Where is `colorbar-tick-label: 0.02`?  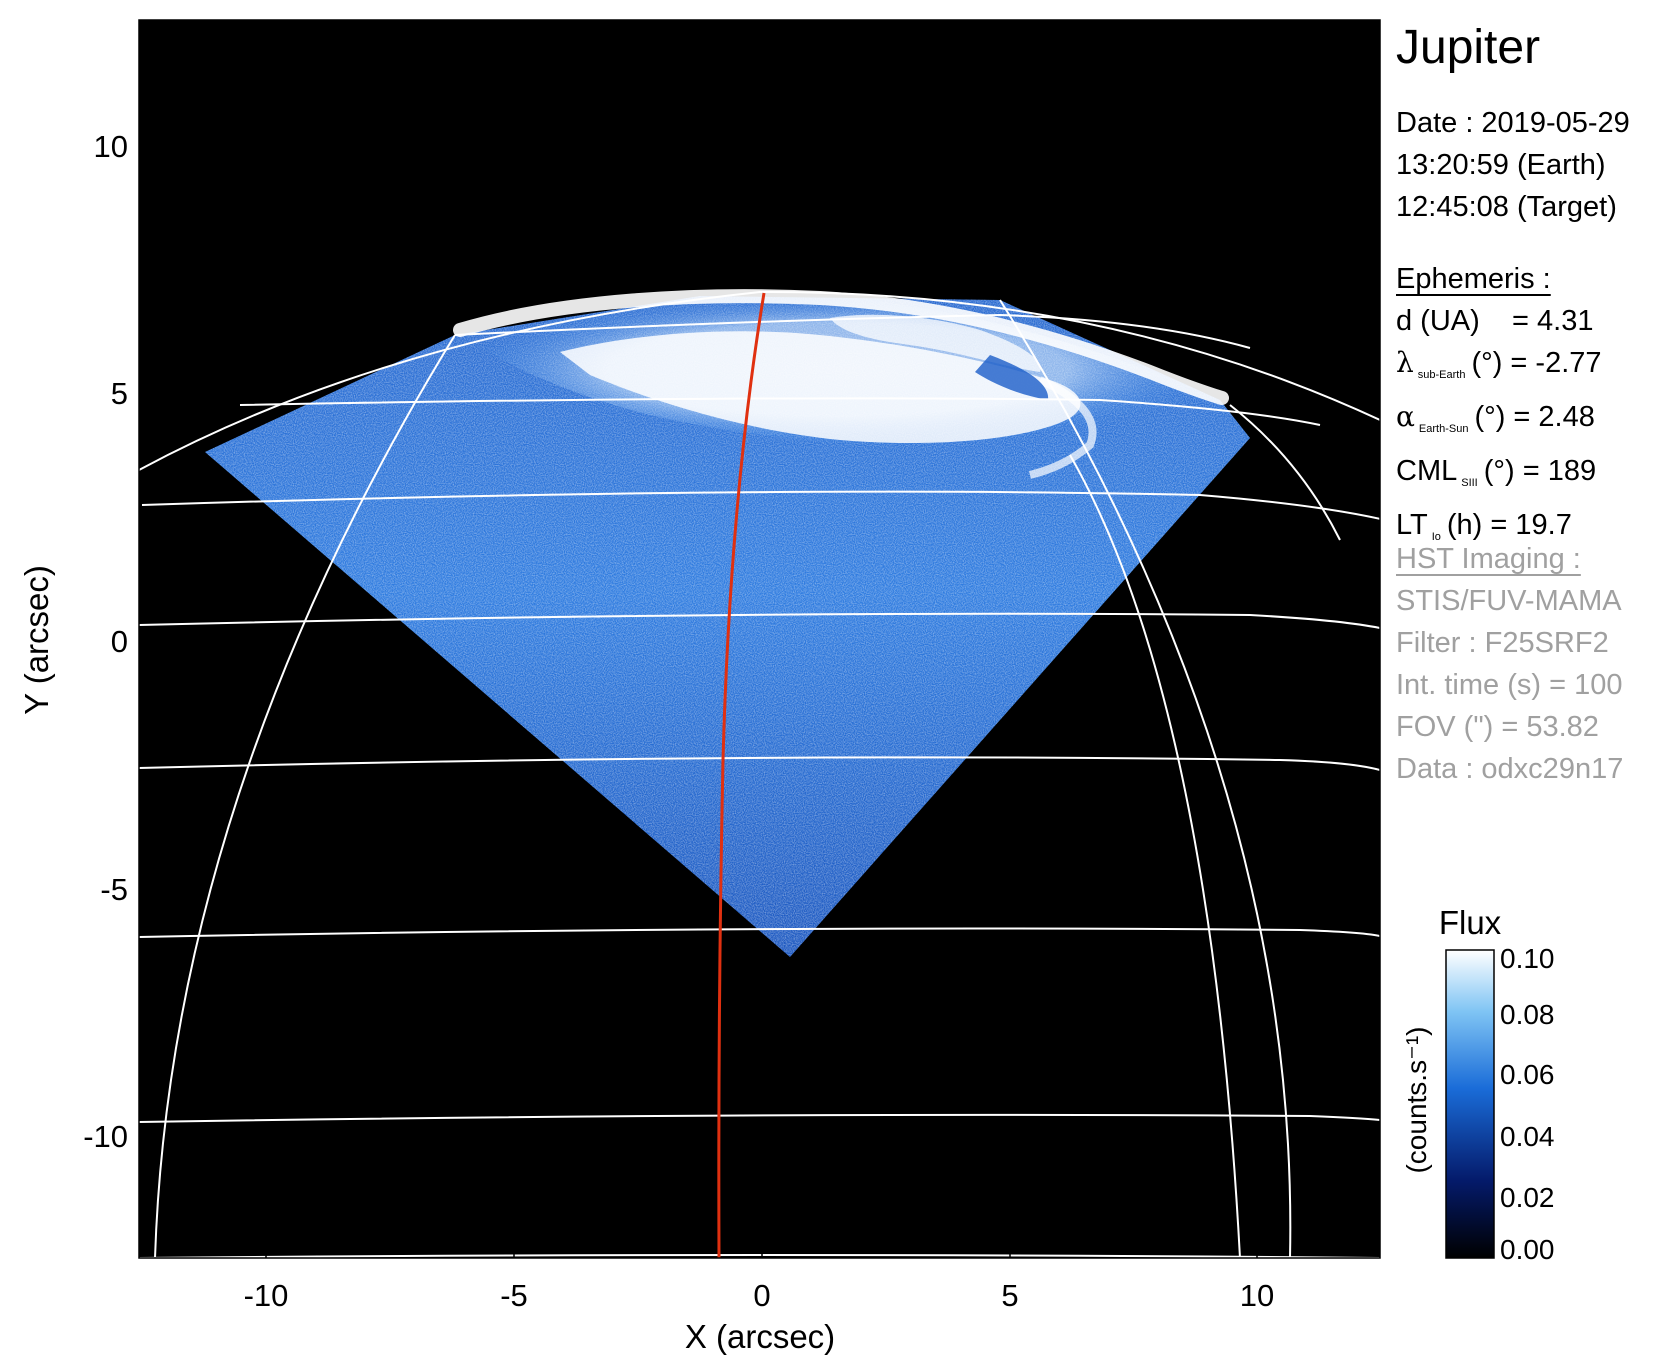
colorbar-tick-label: 0.02 is located at coordinates (1527, 1197).